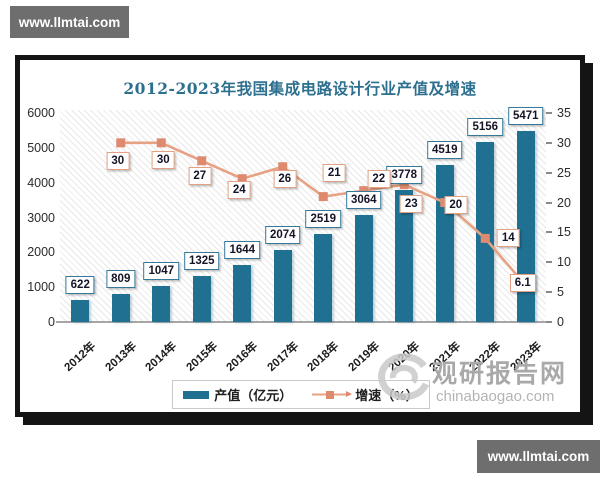  Describe the element at coordinates (242, 249) in the screenshot. I see `bar-value-label: 1644` at that location.